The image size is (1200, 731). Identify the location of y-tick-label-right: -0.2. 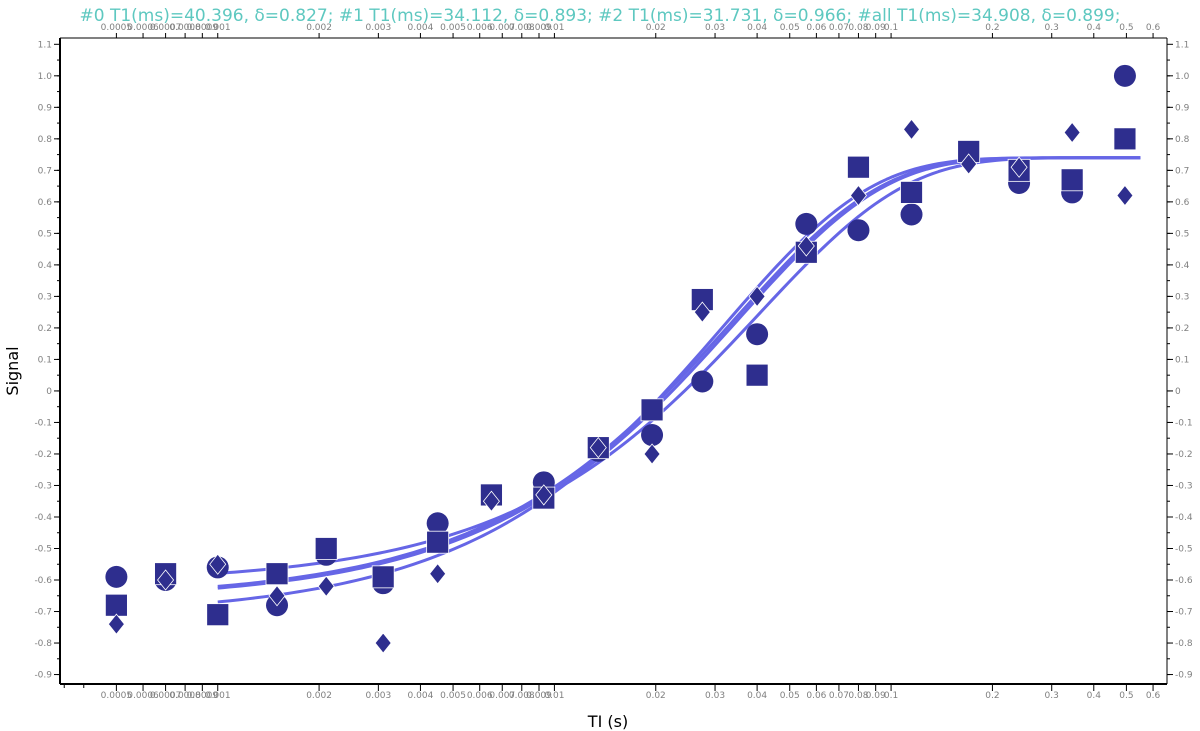
(1184, 455).